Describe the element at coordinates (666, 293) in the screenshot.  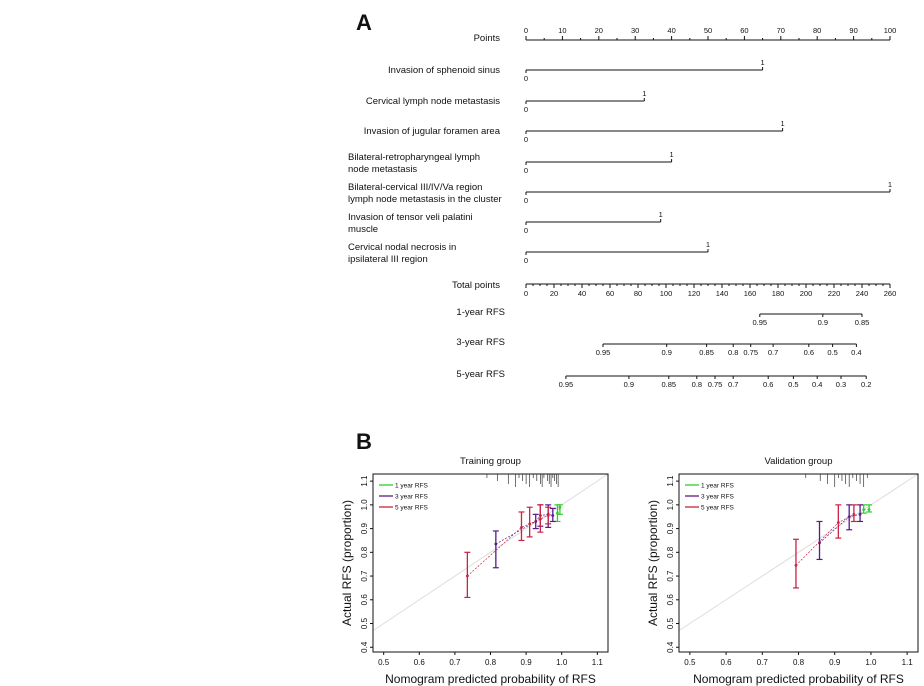
I see `total-points-tick-label: 100` at that location.